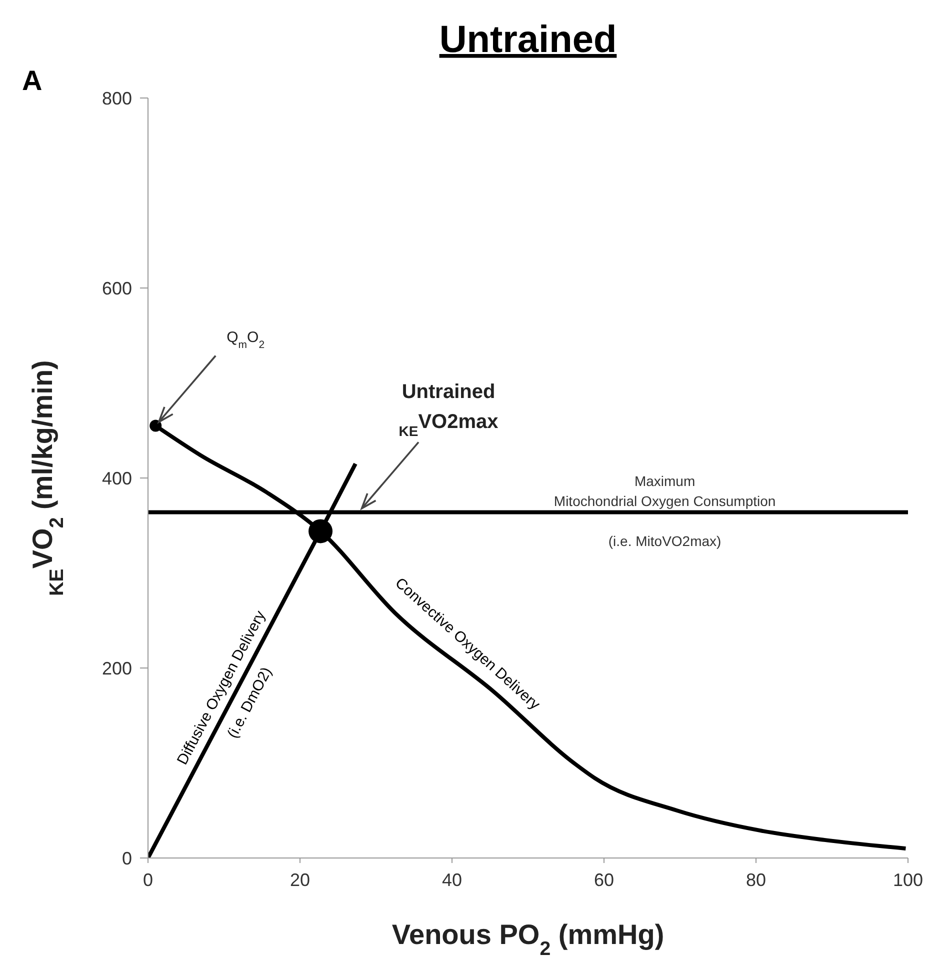  What do you see at coordinates (117, 478) in the screenshot?
I see `y-tick-label: 400` at bounding box center [117, 478].